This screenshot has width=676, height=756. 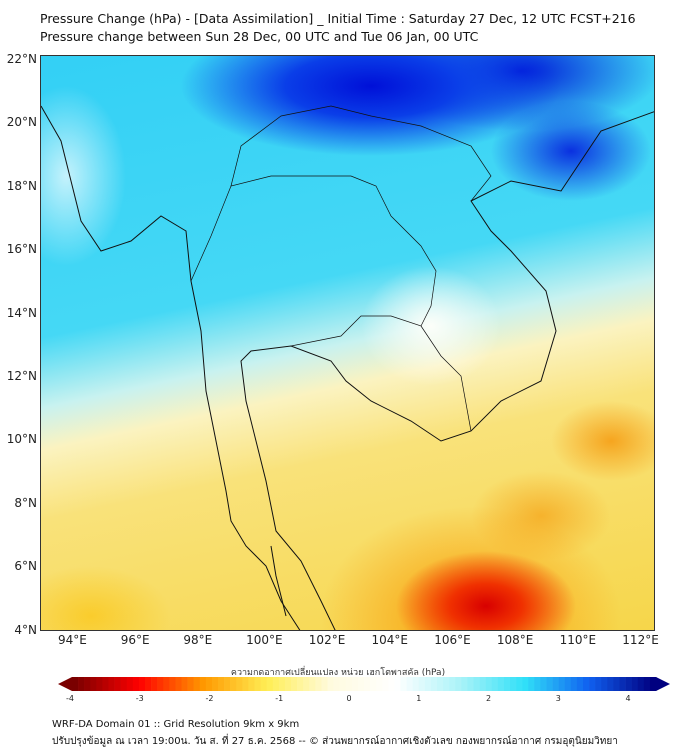 I want to click on lat-tick-label: 22°N, so click(x=21, y=59).